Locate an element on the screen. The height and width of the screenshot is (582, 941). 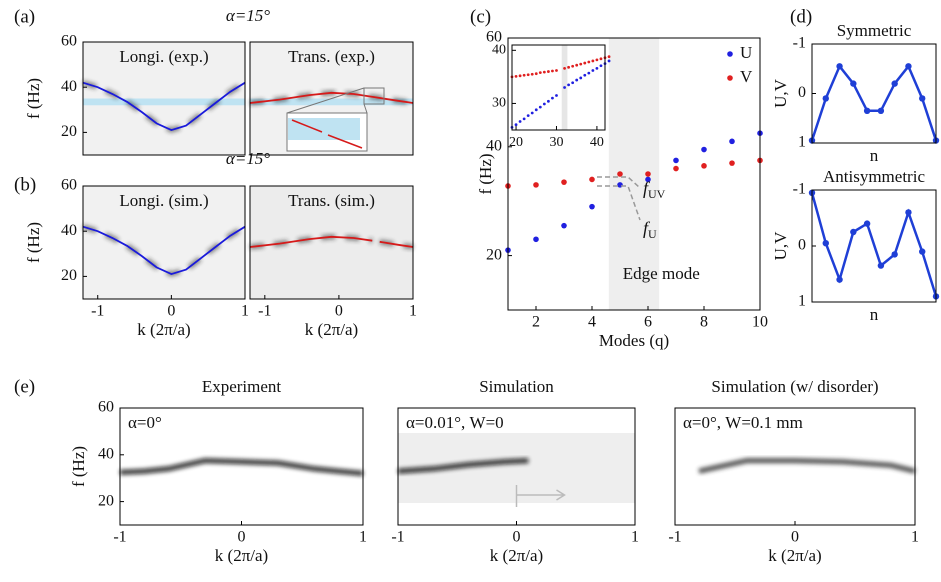
plot-title: Experiment is located at coordinates (242, 386).